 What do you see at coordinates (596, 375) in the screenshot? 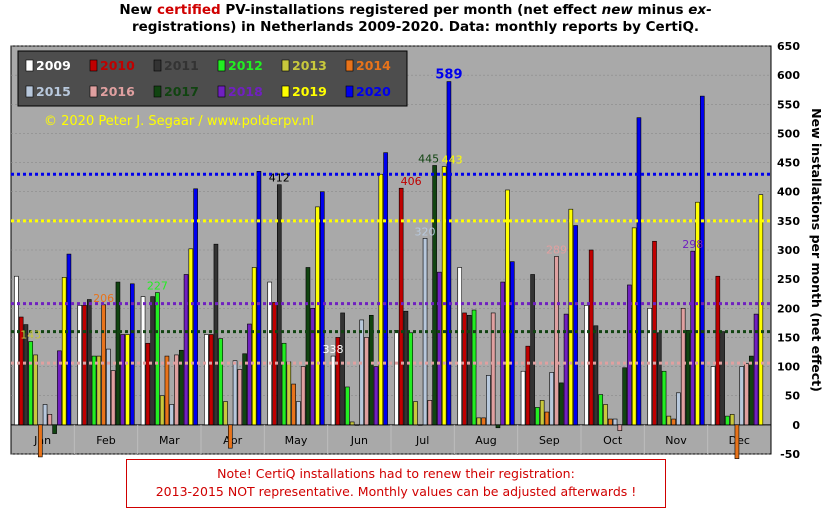
I see `bar-2011-Oct` at bounding box center [596, 375].